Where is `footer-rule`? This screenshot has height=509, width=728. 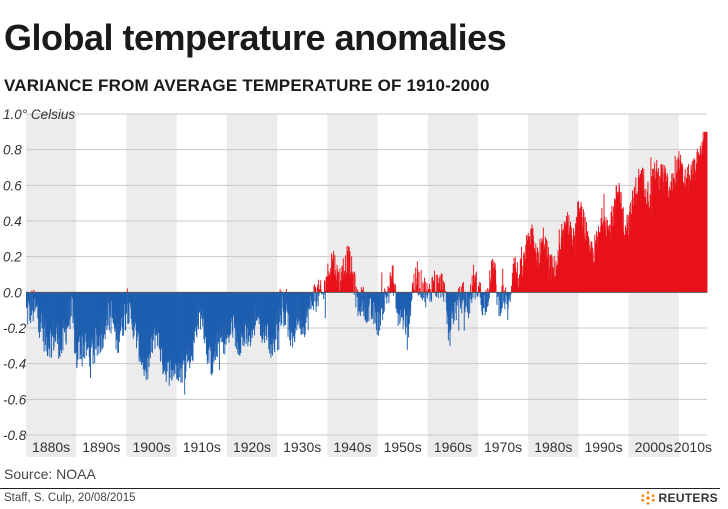 footer-rule is located at coordinates (360, 488).